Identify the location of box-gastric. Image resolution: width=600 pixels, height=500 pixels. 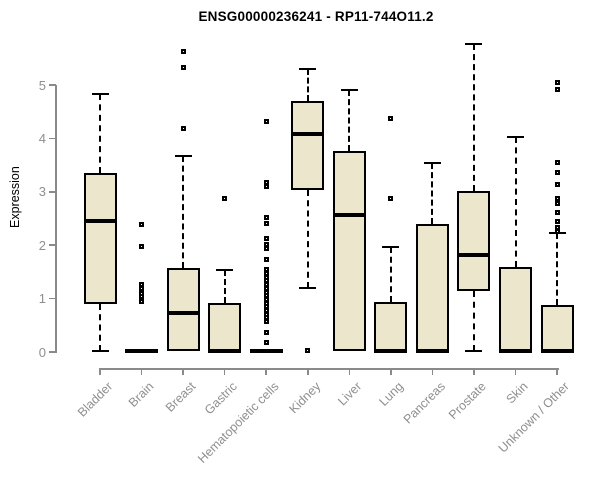
(225, 327).